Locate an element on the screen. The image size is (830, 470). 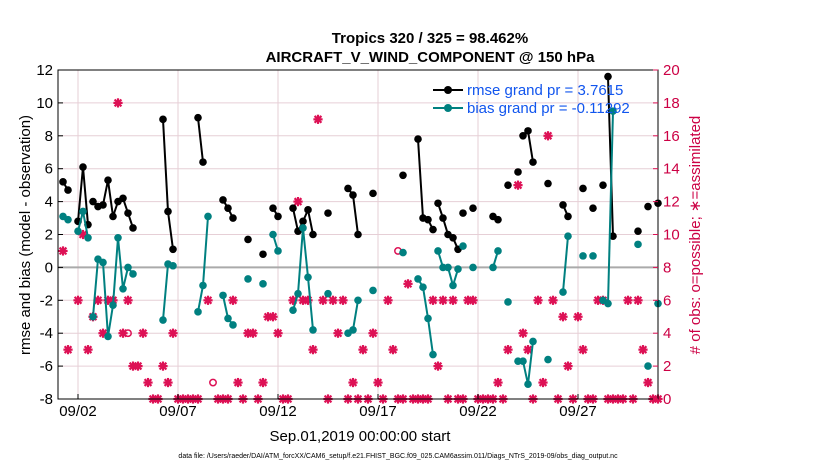
y-right-tick-label: 4 is located at coordinates (667, 333).